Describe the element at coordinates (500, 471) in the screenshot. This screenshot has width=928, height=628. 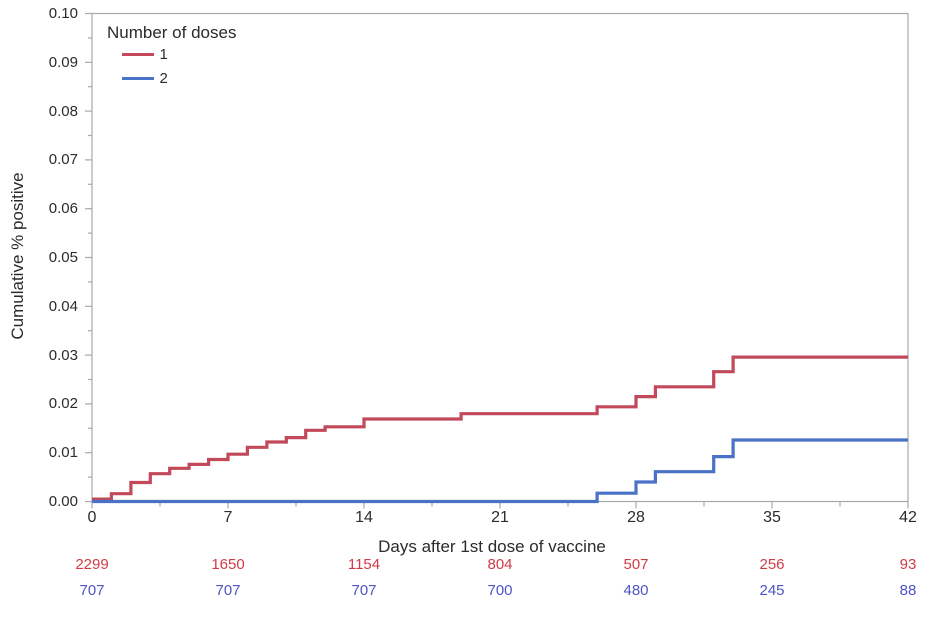
I see `series-dose-2-step-line` at that location.